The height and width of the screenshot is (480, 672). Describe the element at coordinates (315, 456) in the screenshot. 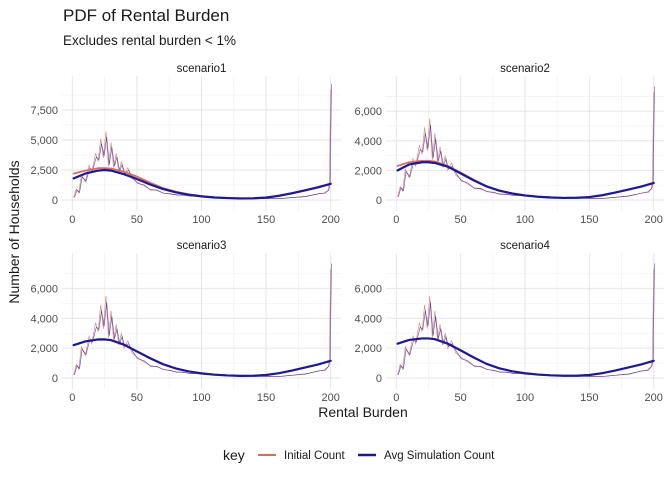

I see `legend-label-initial: Initial Count` at that location.